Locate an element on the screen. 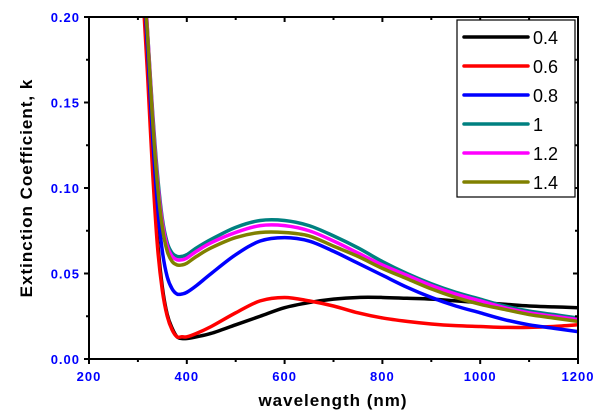 Image resolution: width=601 pixels, height=417 pixels. y-tick-label: 0.15 is located at coordinates (65, 103).